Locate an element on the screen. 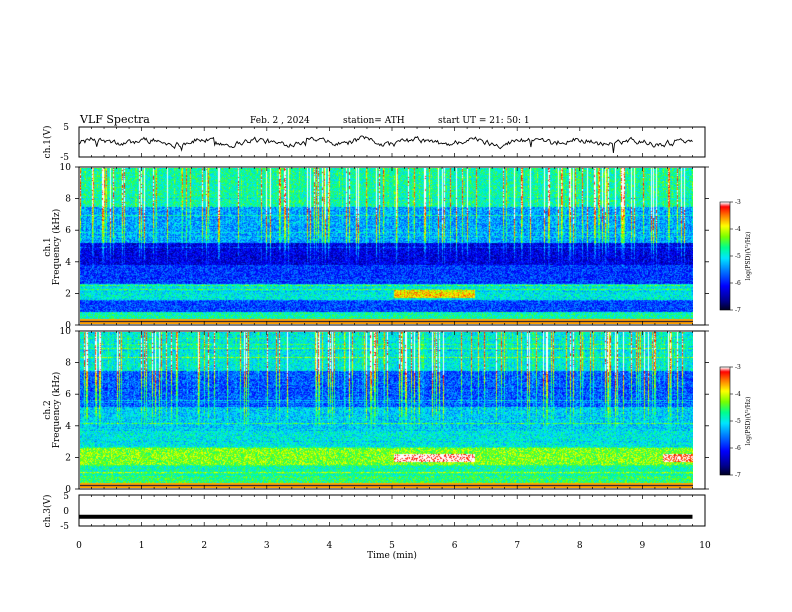  ch1-colorbar-tick-label: -6 is located at coordinates (738, 283).